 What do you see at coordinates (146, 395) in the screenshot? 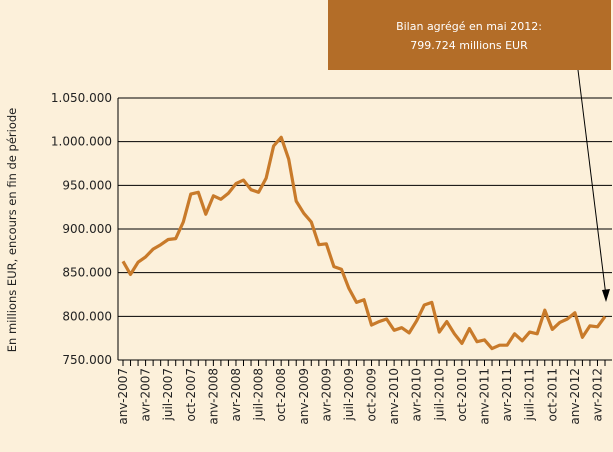
I see `x-tick-label: avr-2007` at bounding box center [146, 395].